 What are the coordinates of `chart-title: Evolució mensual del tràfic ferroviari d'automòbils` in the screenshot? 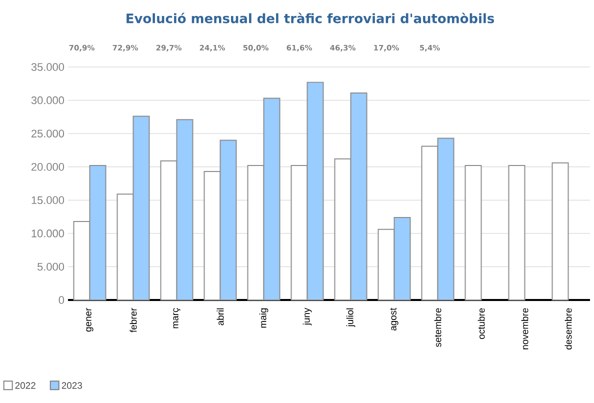 It's located at (310, 18).